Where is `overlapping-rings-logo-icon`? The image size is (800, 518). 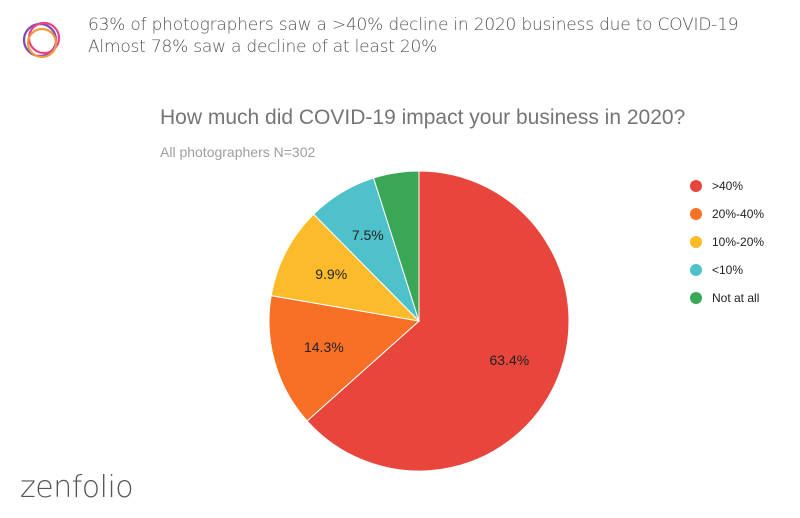
overlapping-rings-logo-icon is located at coordinates (41, 40).